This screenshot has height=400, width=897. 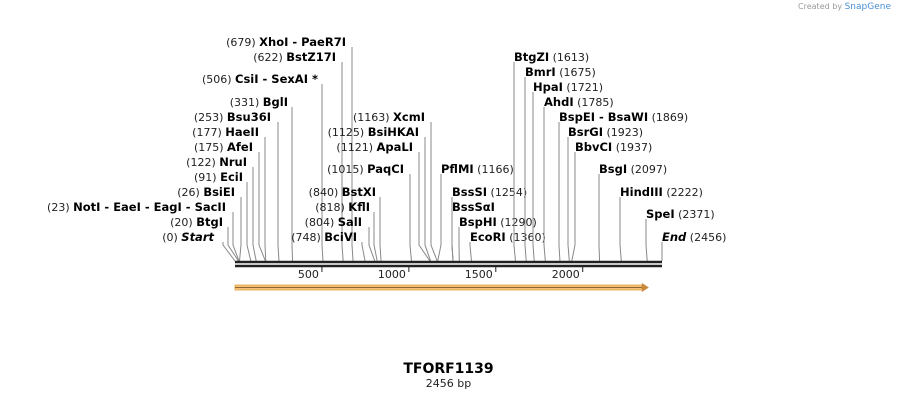 What do you see at coordinates (340, 237) in the screenshot?
I see `enzyme-name: BciVI` at bounding box center [340, 237].